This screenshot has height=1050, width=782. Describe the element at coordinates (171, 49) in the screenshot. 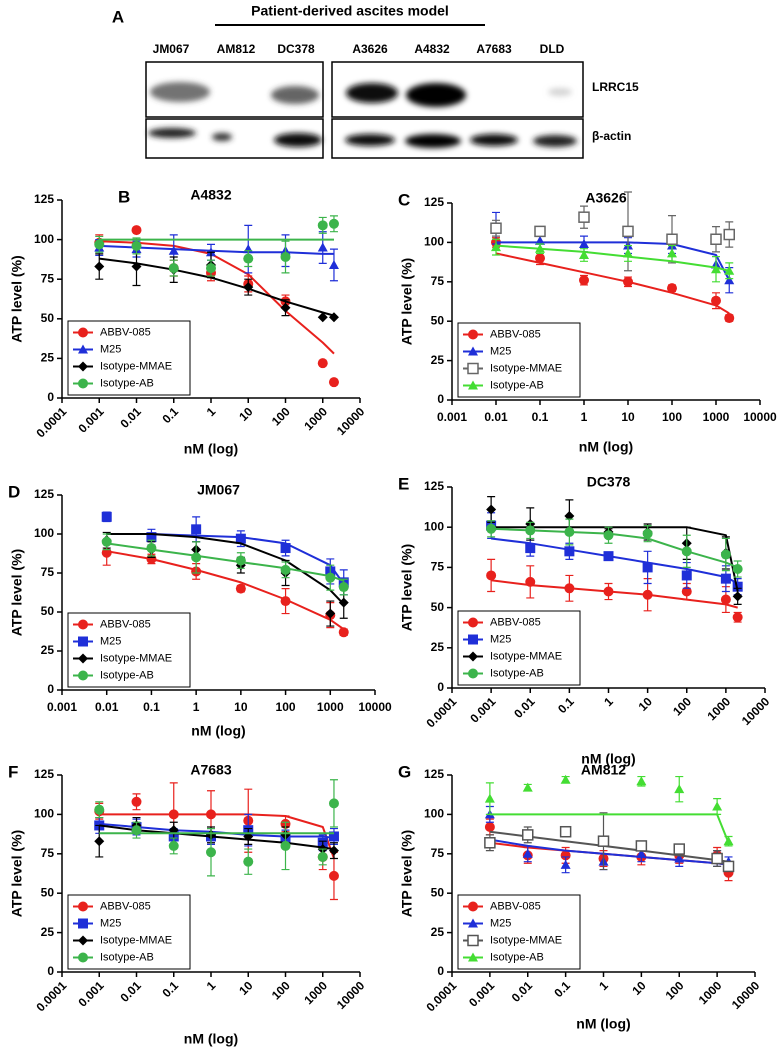

I see `lane-label: JM067` at that location.